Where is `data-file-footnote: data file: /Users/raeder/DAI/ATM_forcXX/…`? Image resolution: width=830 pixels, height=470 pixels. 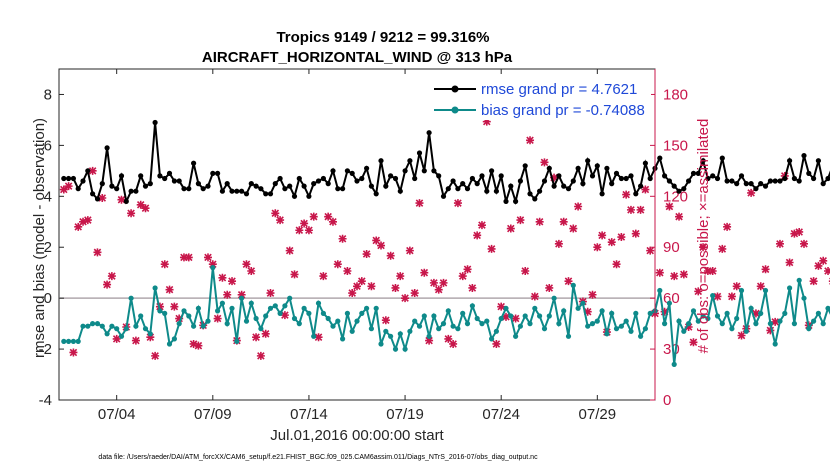
data-file-footnote: data file: /Users/raeder/DAI/ATM_forcXX/… is located at coordinates (318, 457).